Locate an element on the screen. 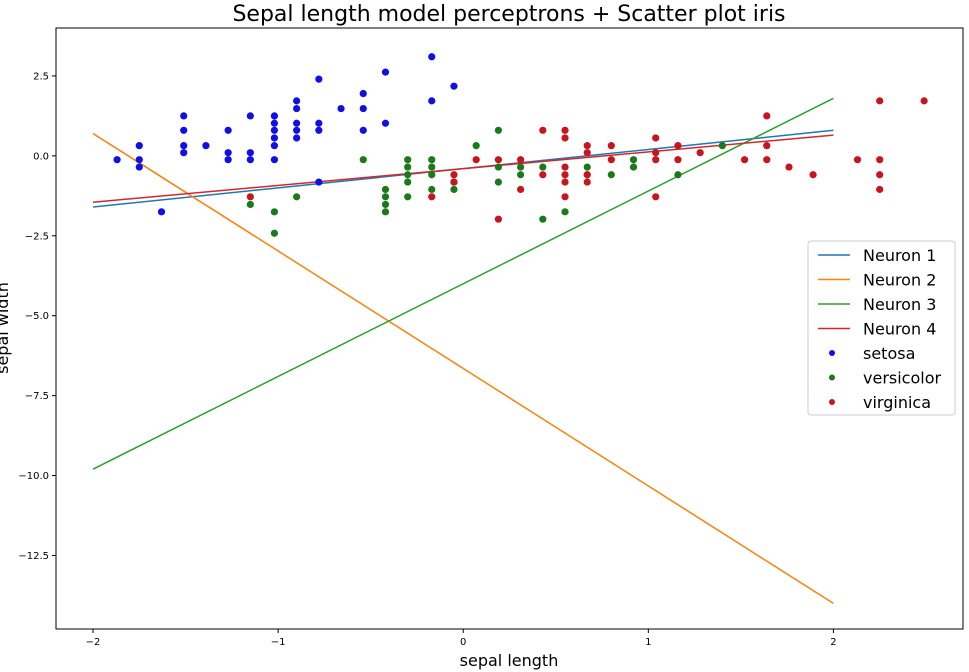 The width and height of the screenshot is (969, 672). y-tick-label: −10.0 is located at coordinates (33, 476).